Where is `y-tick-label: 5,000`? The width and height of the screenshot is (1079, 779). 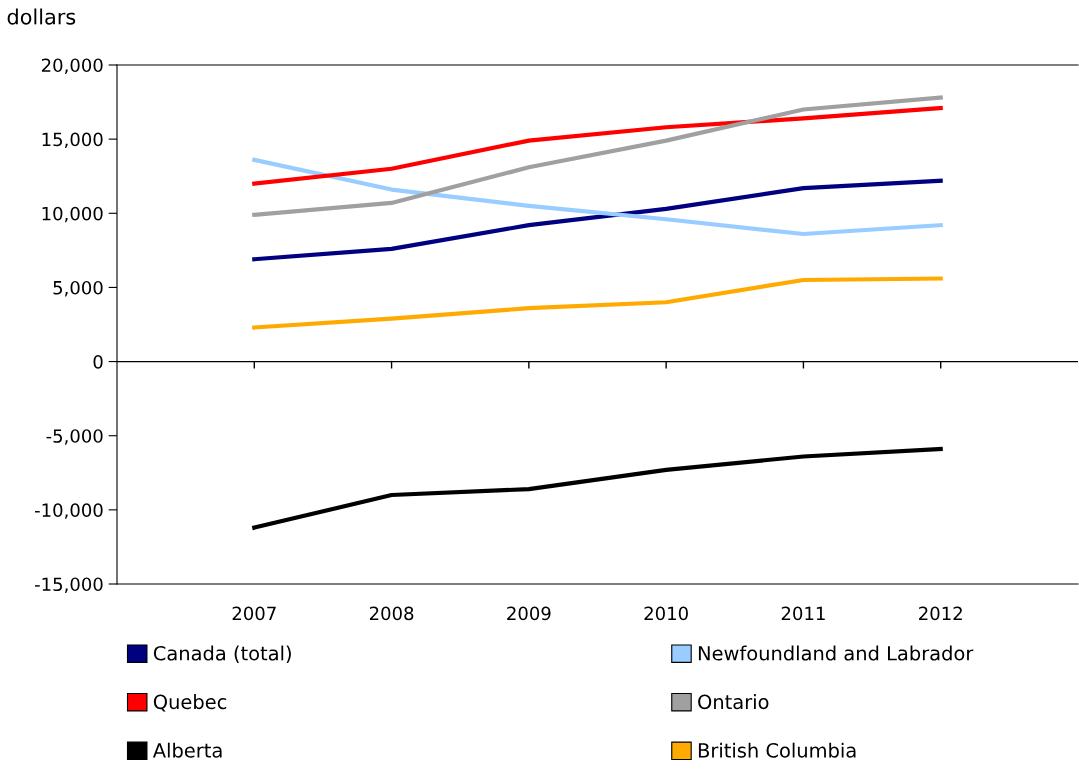 y-tick-label: 5,000 is located at coordinates (78, 288).